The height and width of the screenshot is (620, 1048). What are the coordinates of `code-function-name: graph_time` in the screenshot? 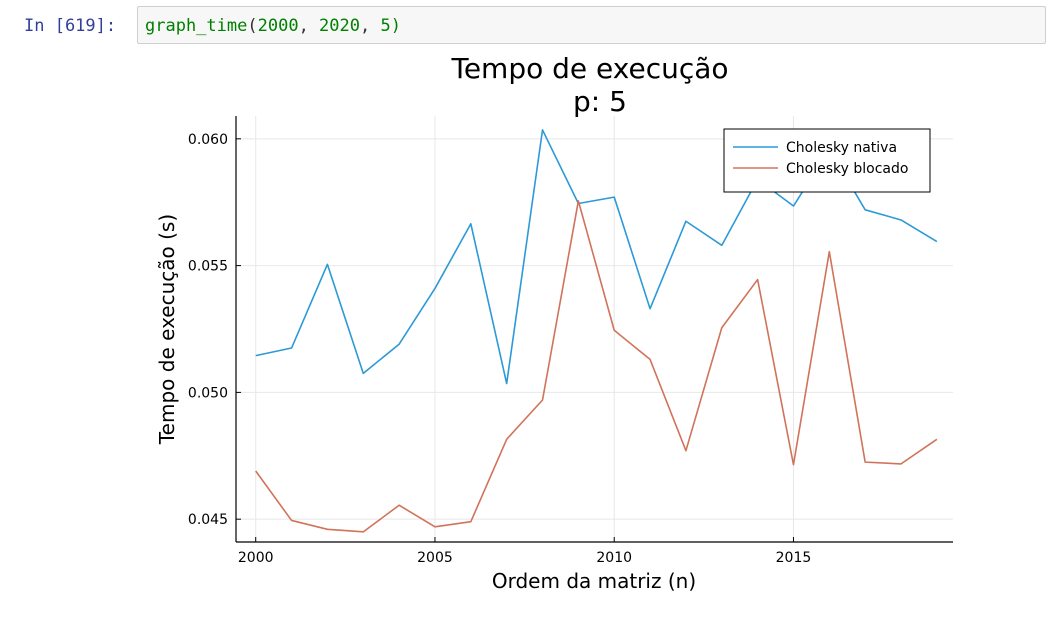 It's located at (196, 26).